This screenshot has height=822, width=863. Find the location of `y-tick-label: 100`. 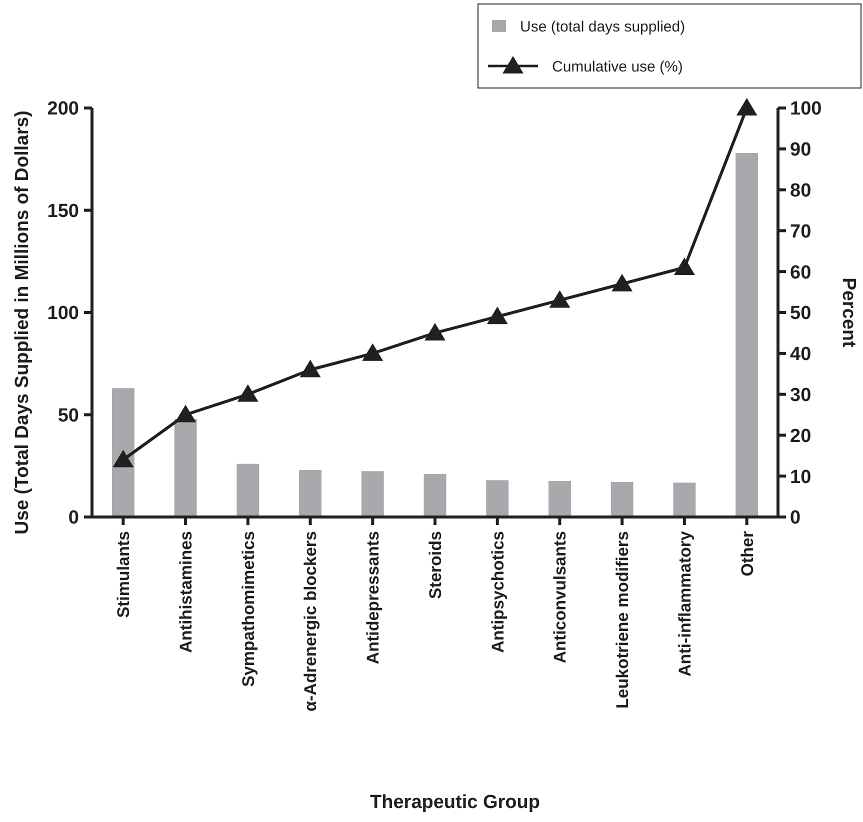

y-tick-label: 100 is located at coordinates (63, 313).